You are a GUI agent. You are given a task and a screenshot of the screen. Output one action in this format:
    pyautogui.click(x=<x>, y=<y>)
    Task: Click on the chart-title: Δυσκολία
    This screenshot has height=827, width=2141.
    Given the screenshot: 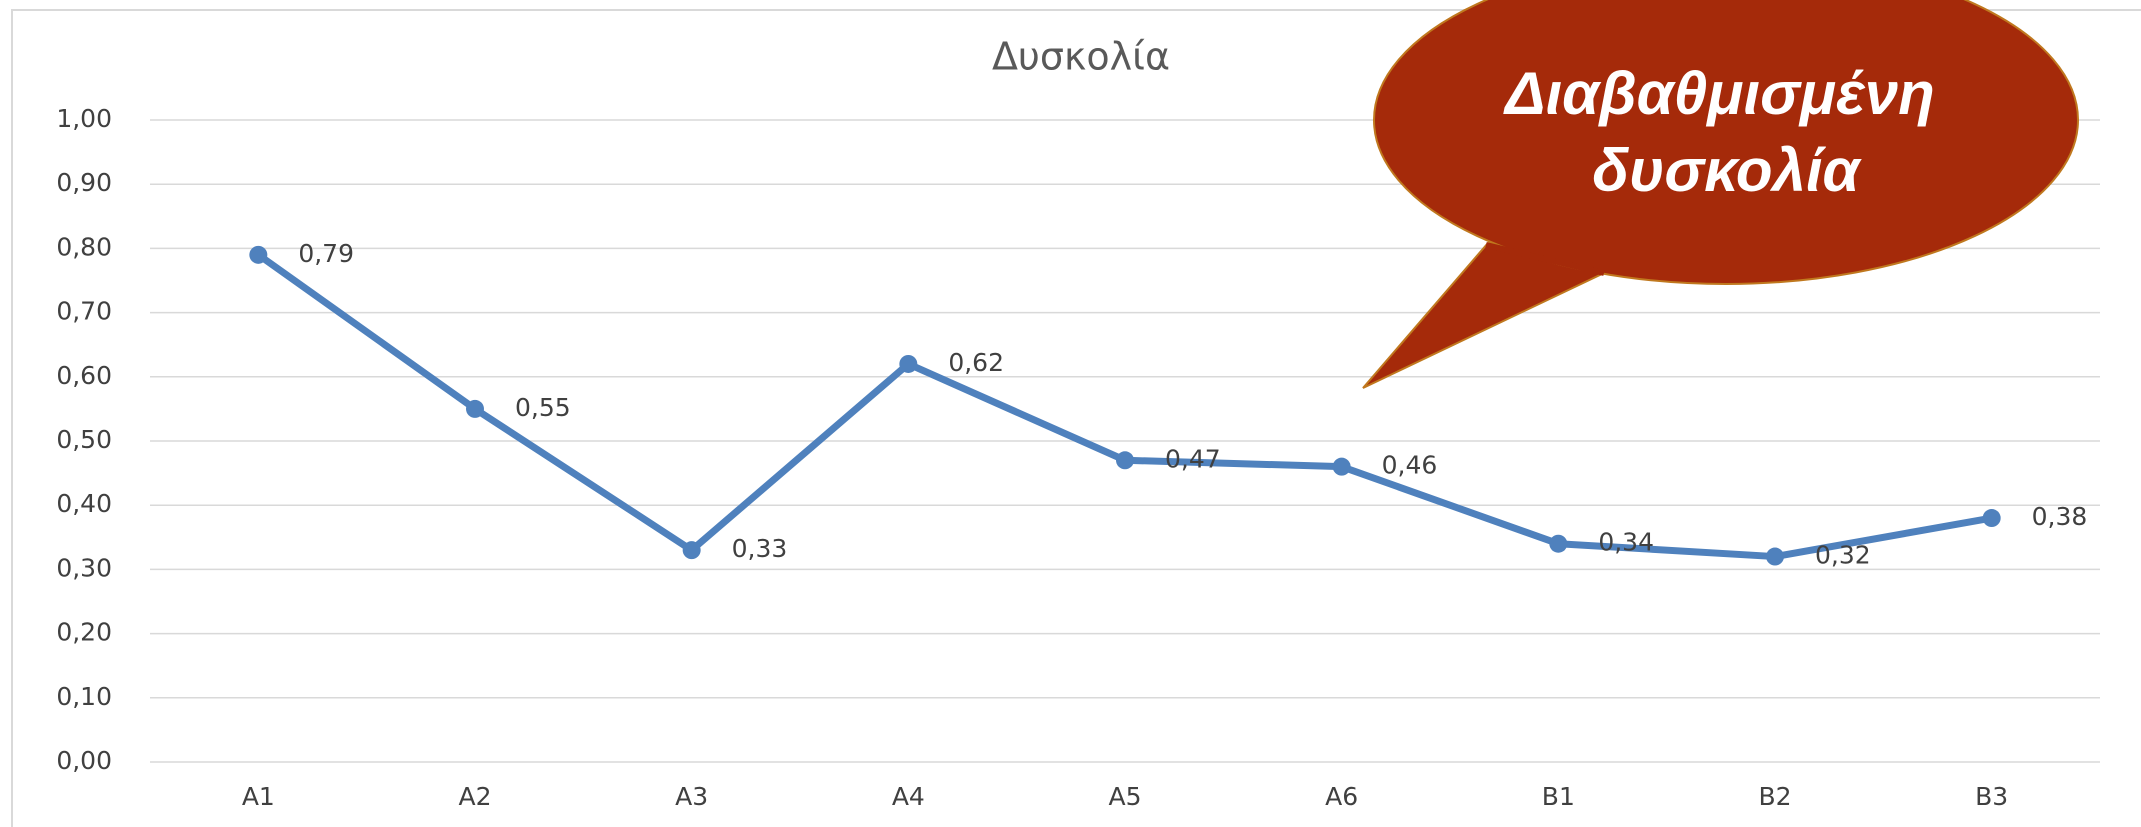 What is the action you would take?
    pyautogui.click(x=1081, y=57)
    